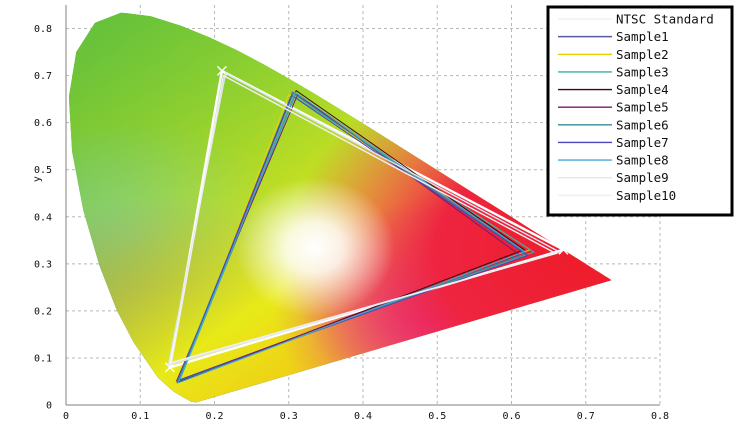  Describe the element at coordinates (43, 76) in the screenshot. I see `y-tick-label: 0.7` at that location.